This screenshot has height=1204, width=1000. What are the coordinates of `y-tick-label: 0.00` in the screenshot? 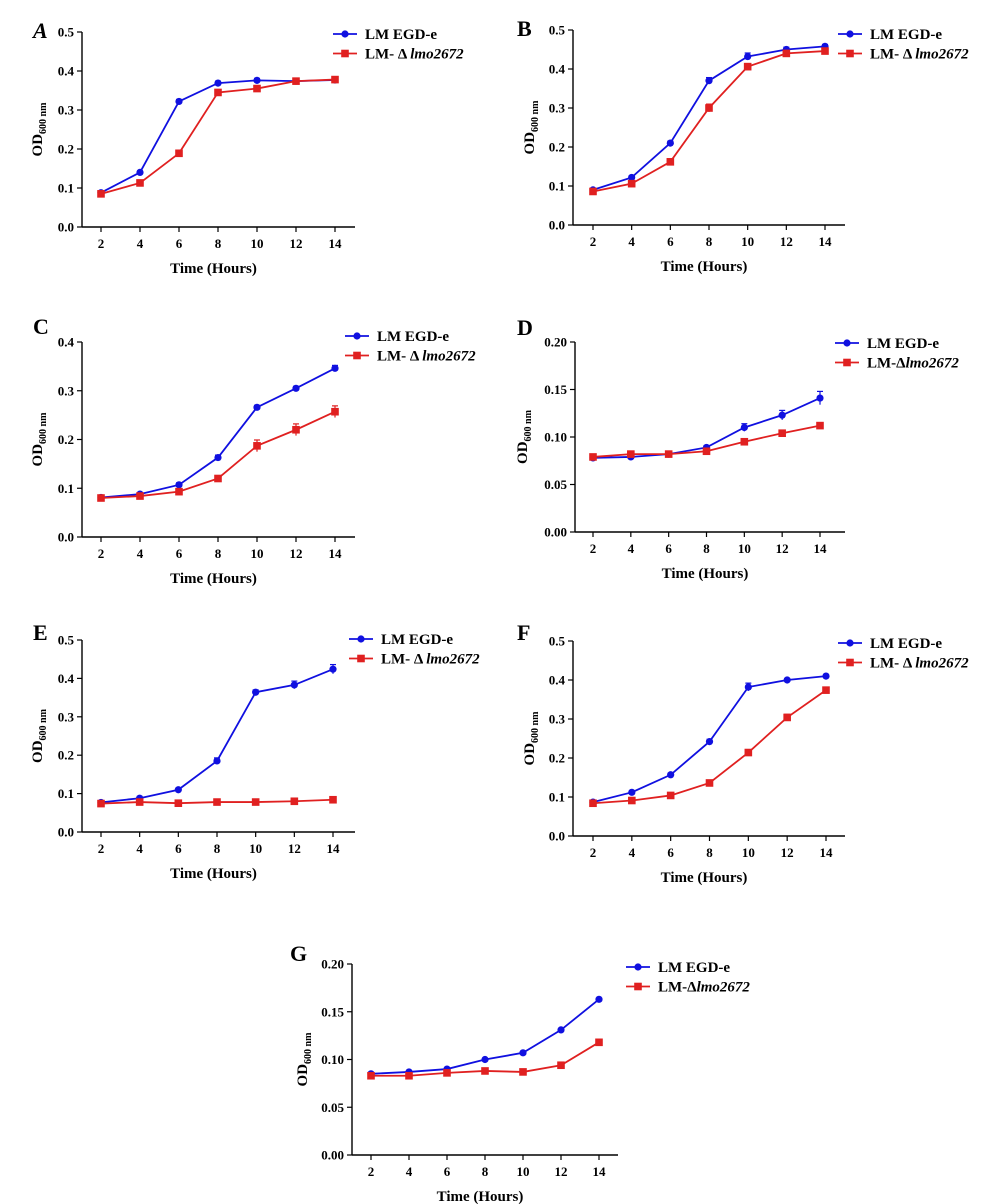 It's located at (332, 1155).